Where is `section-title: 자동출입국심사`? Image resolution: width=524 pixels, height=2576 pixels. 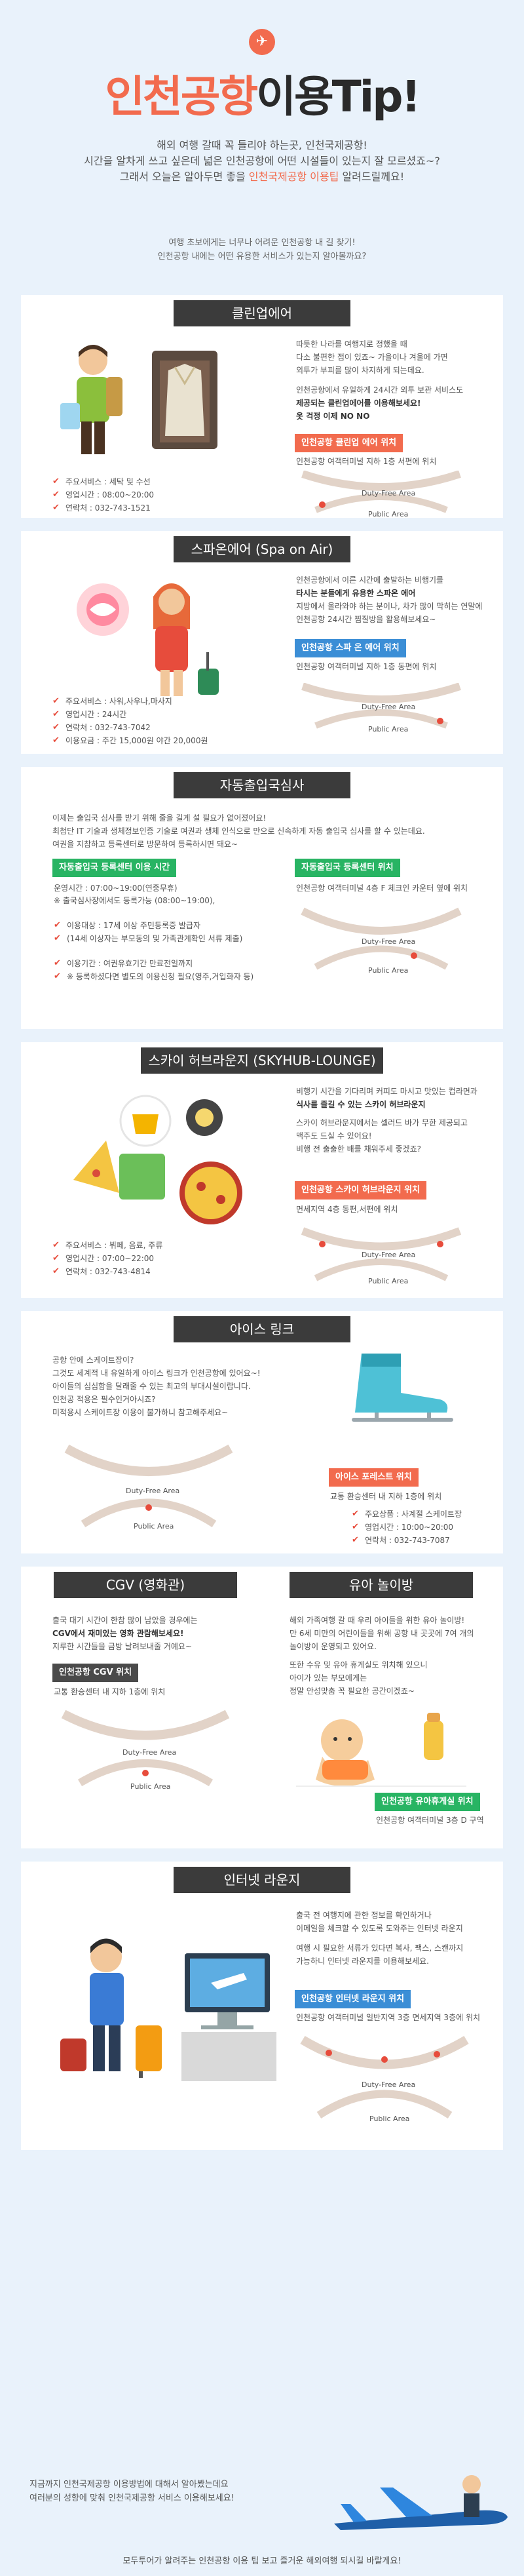 section-title: 자동출입국심사 is located at coordinates (262, 785).